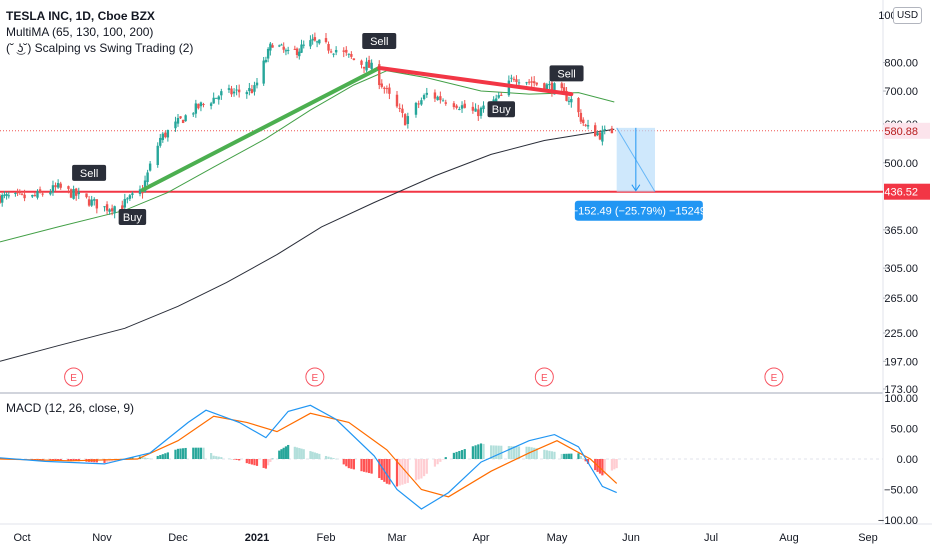 Image resolution: width=932 pixels, height=555 pixels. I want to click on macd-tick-label: 50.00, so click(904, 430).